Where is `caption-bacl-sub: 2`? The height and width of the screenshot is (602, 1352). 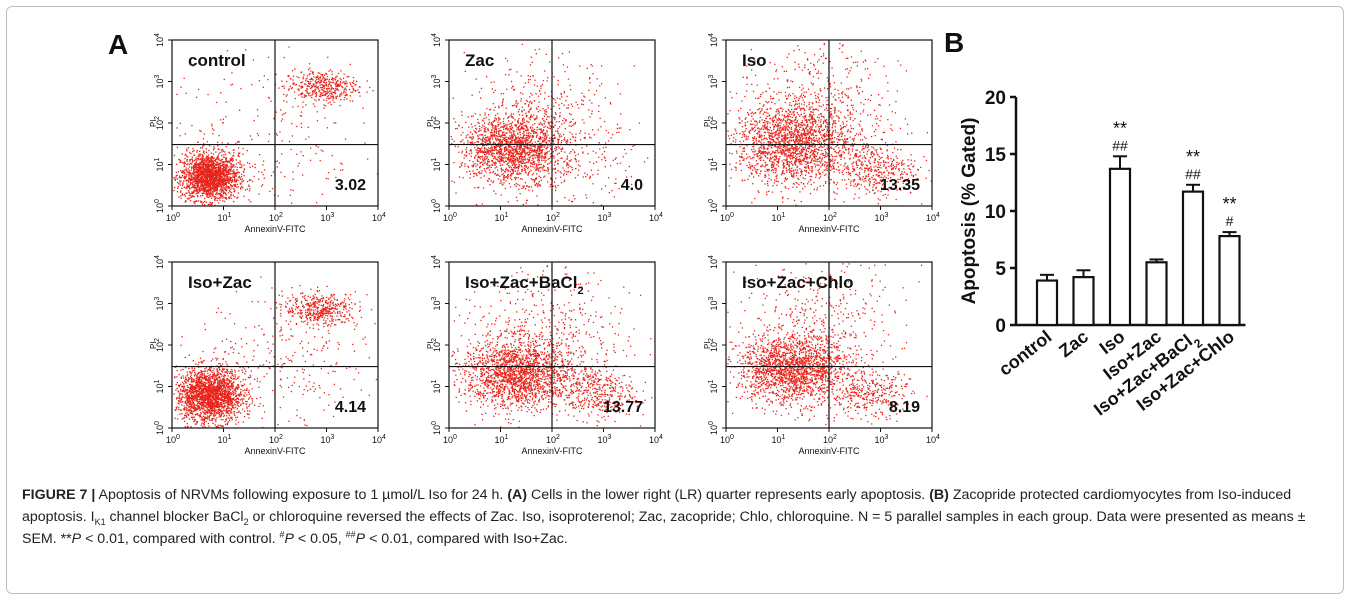
caption-bacl-sub: 2 is located at coordinates (246, 521).